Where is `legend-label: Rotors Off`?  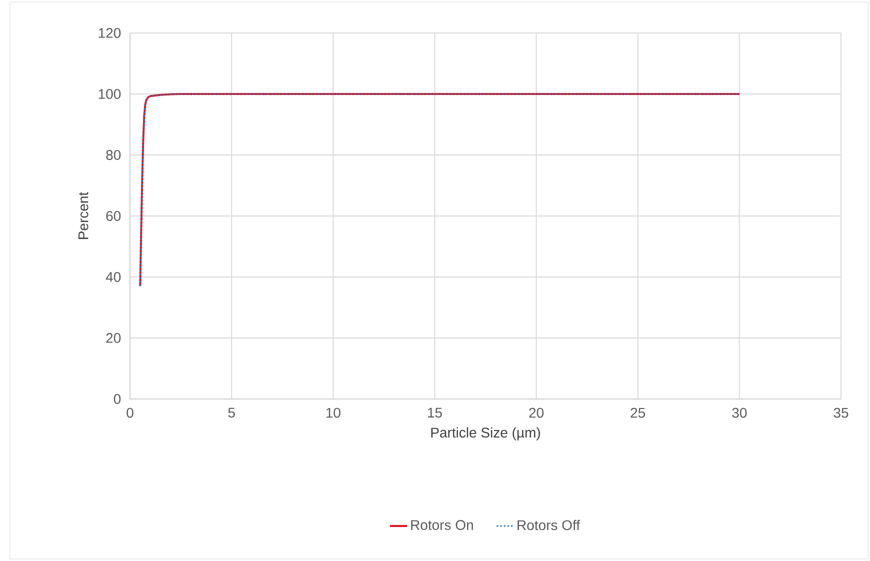 legend-label: Rotors Off is located at coordinates (549, 525).